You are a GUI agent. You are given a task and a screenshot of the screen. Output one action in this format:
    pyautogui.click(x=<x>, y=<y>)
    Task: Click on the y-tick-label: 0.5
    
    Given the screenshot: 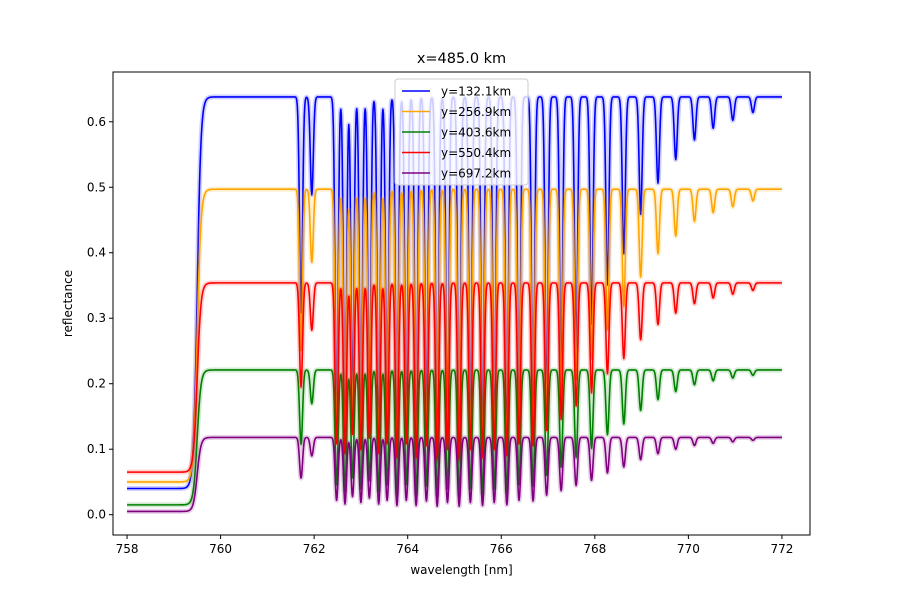 What is the action you would take?
    pyautogui.click(x=96, y=187)
    